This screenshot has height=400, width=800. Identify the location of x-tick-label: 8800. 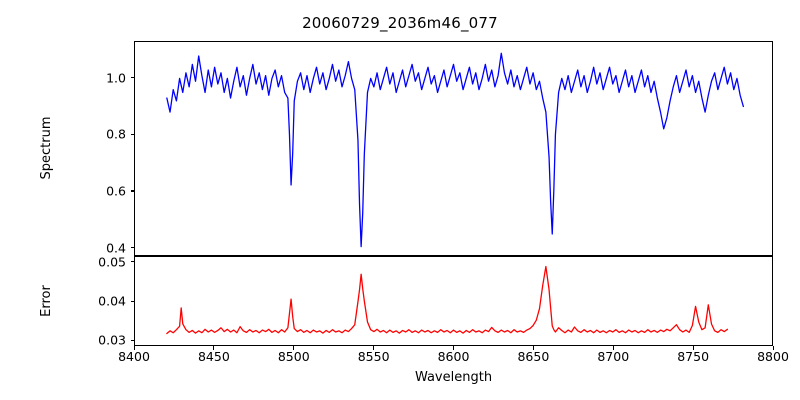
(773, 356).